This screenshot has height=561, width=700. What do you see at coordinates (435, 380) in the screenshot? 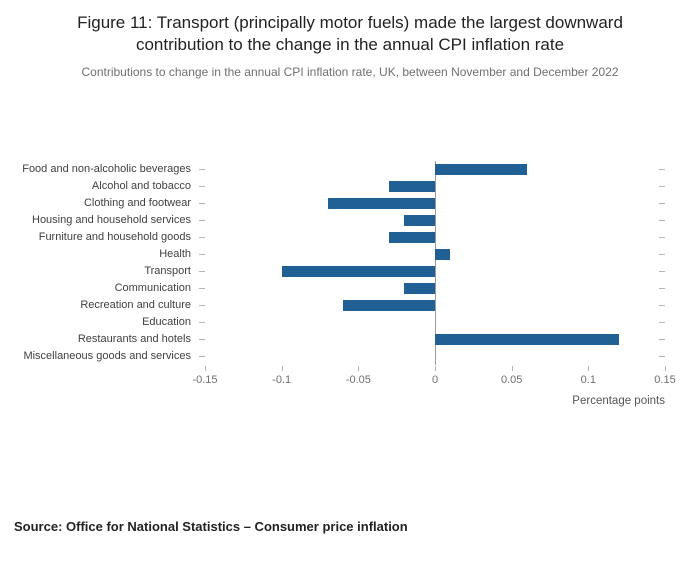
I see `x-tick-label: 0` at bounding box center [435, 380].